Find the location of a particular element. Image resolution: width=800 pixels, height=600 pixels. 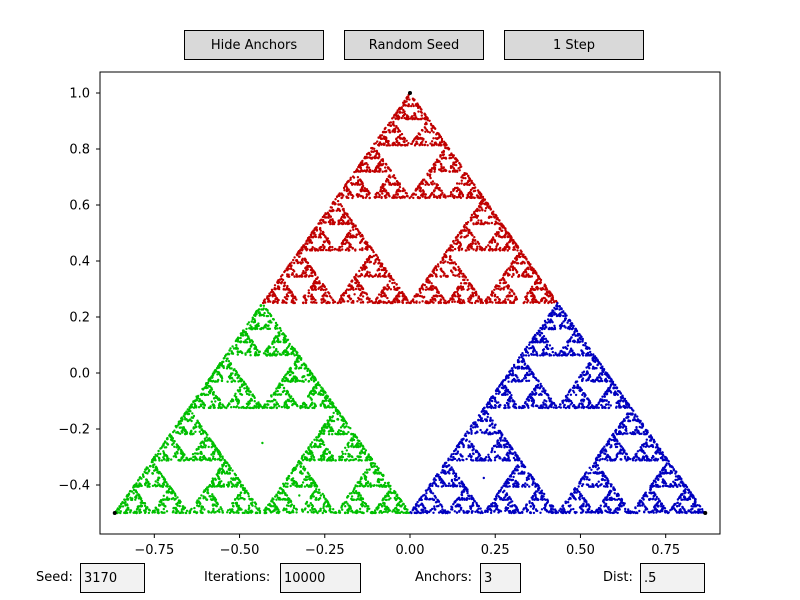

hide-anchors-button: Hide Anchors is located at coordinates (254, 45).